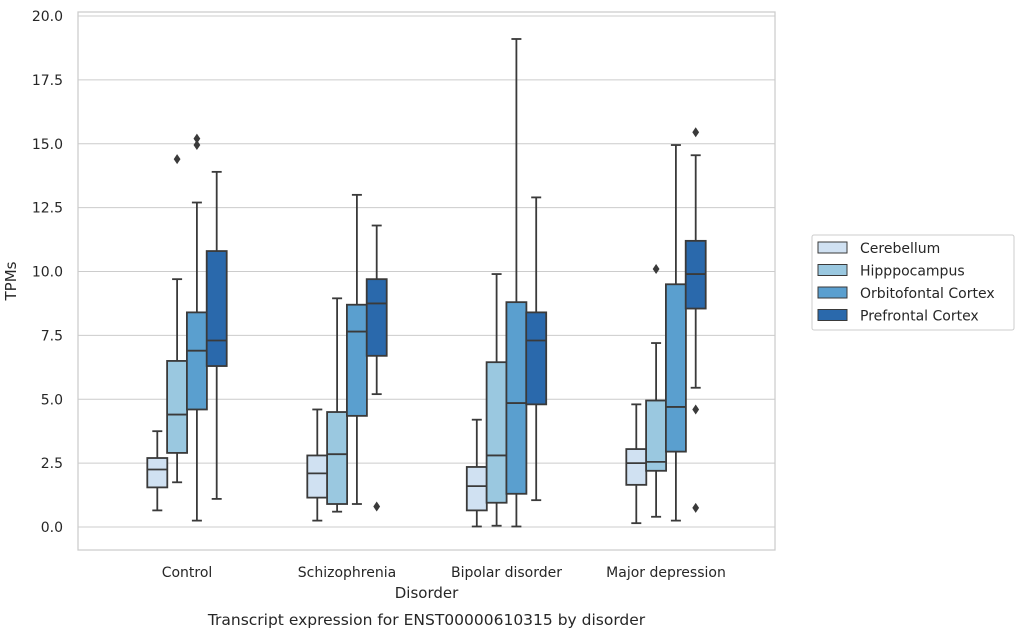 Image resolution: width=1023 pixels, height=637 pixels. What do you see at coordinates (187, 573) in the screenshot?
I see `x-tick-label: Control` at bounding box center [187, 573].